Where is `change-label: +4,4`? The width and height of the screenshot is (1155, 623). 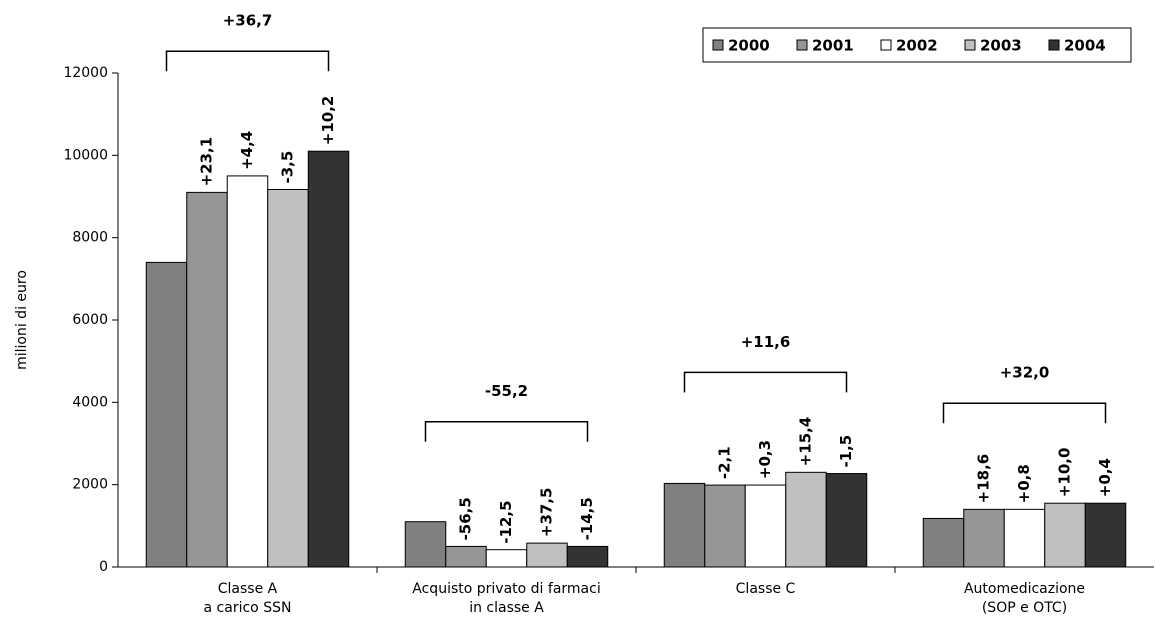 change-label: +4,4 is located at coordinates (247, 150).